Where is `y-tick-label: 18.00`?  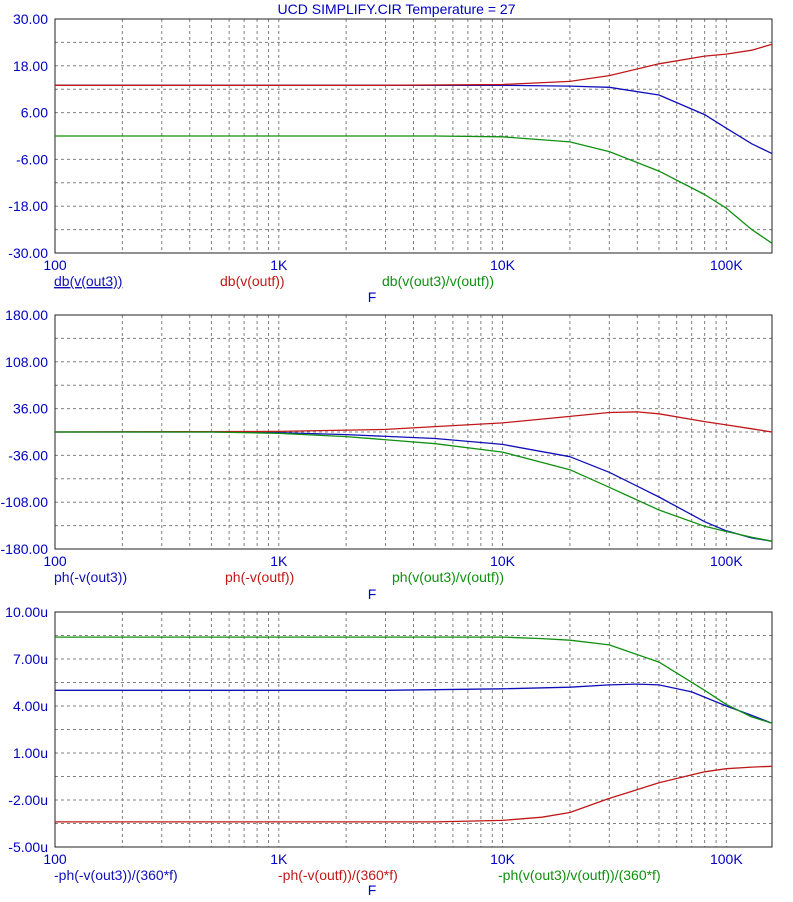 y-tick-label: 18.00 is located at coordinates (30, 66).